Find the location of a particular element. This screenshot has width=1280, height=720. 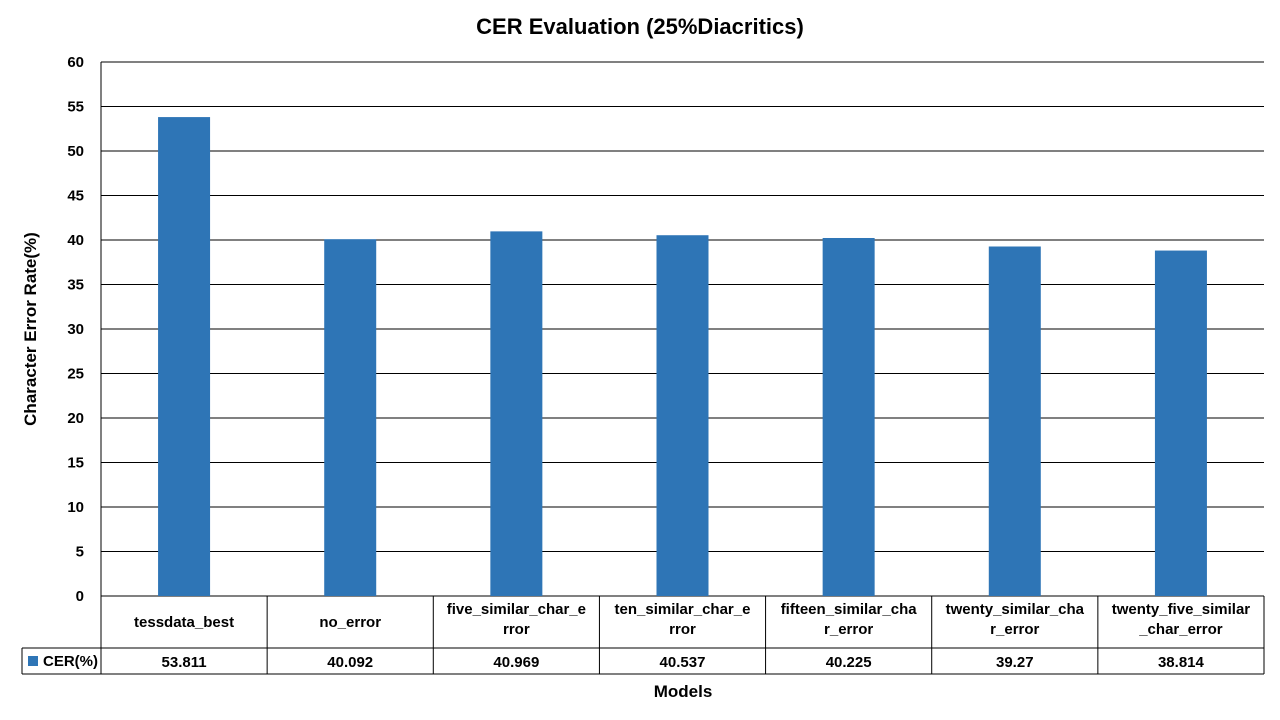

y-tick-label: 20 is located at coordinates (75, 418).